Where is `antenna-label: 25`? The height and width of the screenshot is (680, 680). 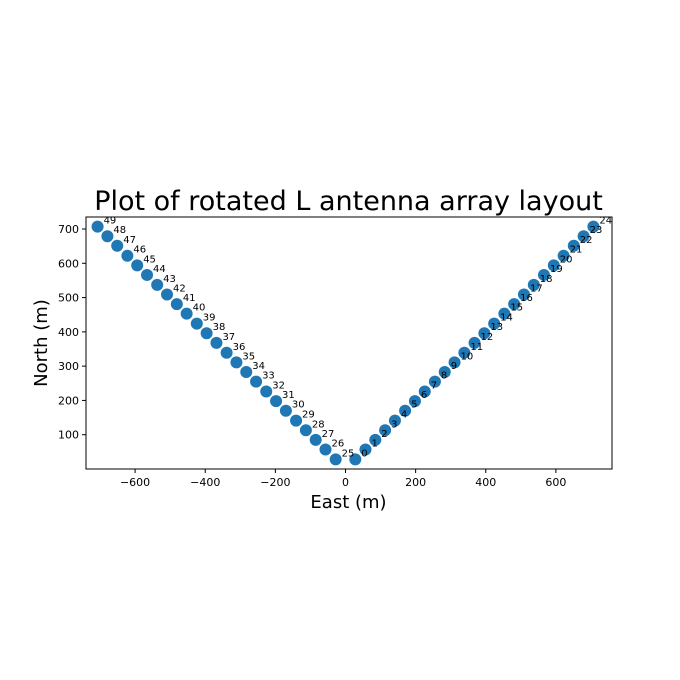 antenna-label: 25 is located at coordinates (348, 453).